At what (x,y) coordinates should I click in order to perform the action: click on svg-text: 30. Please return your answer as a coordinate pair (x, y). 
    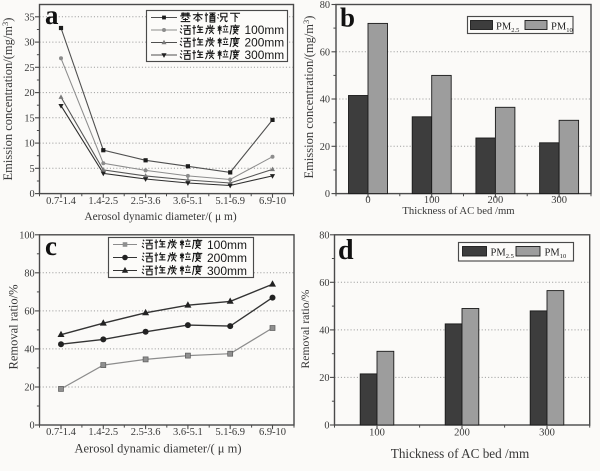
    Looking at the image, I should click on (29, 43).